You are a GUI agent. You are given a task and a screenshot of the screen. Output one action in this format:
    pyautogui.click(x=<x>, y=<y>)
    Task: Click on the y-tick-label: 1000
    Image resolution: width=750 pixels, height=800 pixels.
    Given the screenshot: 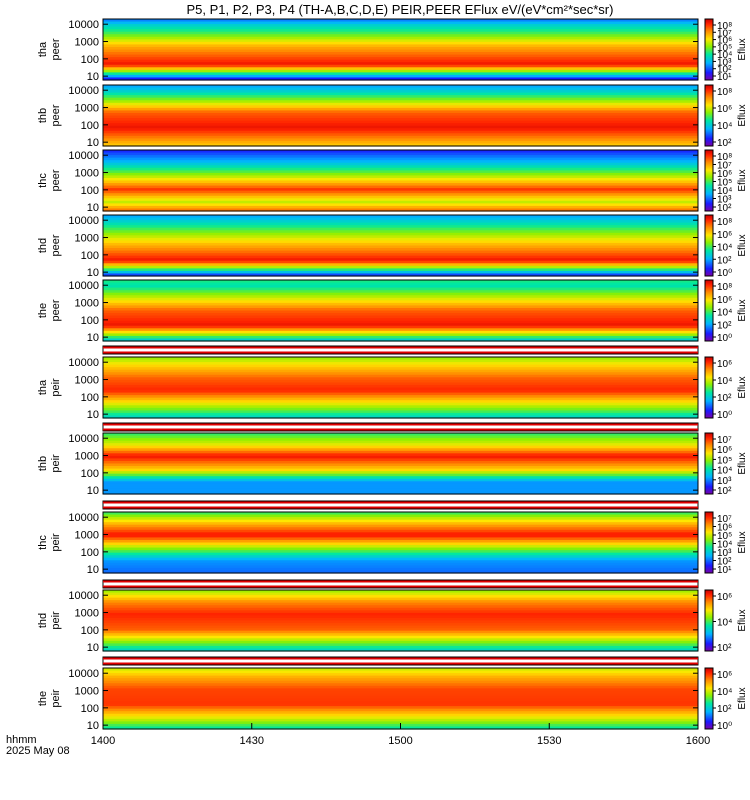 What is the action you would take?
    pyautogui.click(x=87, y=614)
    